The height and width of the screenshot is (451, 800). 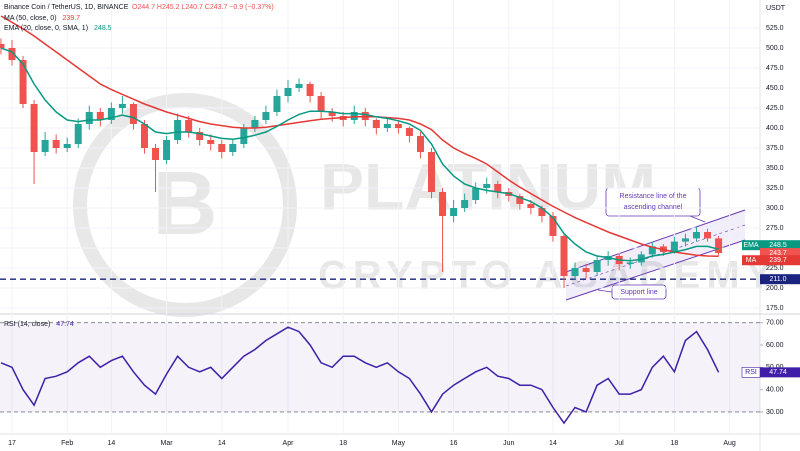 I want to click on price-badge-text: 239.7, so click(x=778, y=260).